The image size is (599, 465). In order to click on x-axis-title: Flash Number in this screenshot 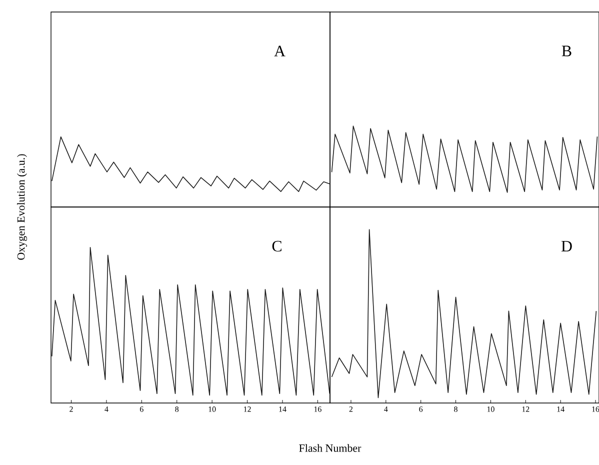, I will do `click(330, 448)`.